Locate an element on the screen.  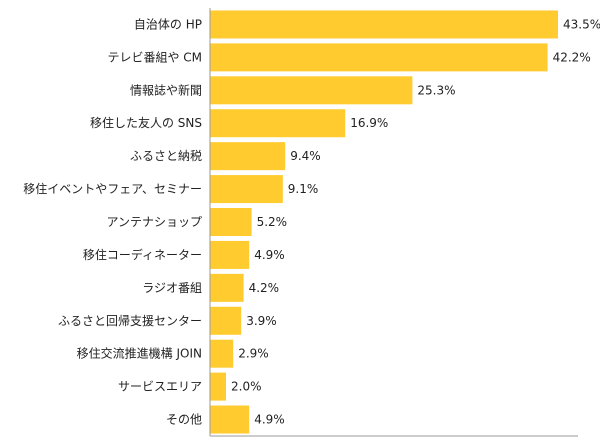
value-label: 42.2% is located at coordinates (572, 57).